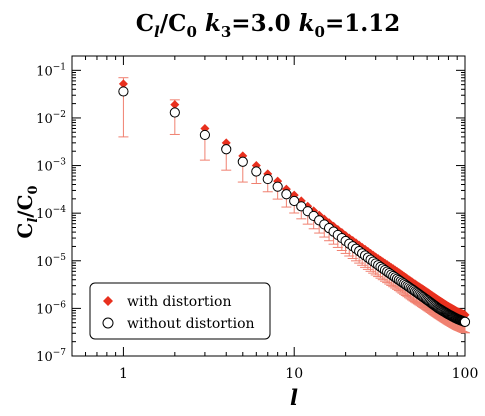  I want to click on title-sub-0: 0, so click(191, 32).